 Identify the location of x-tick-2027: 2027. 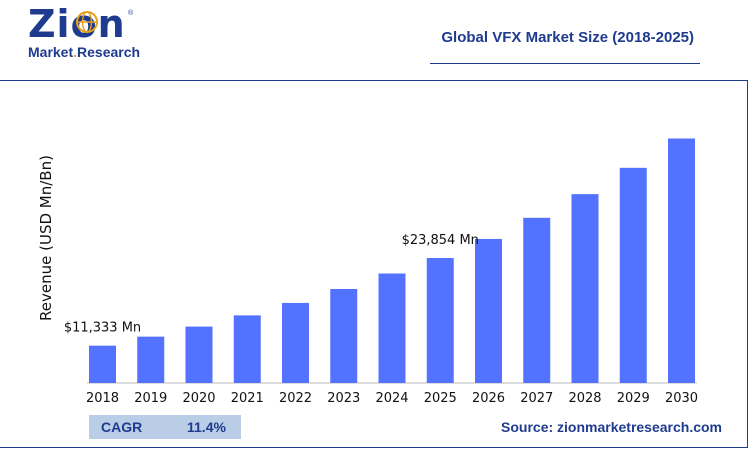
(536, 398).